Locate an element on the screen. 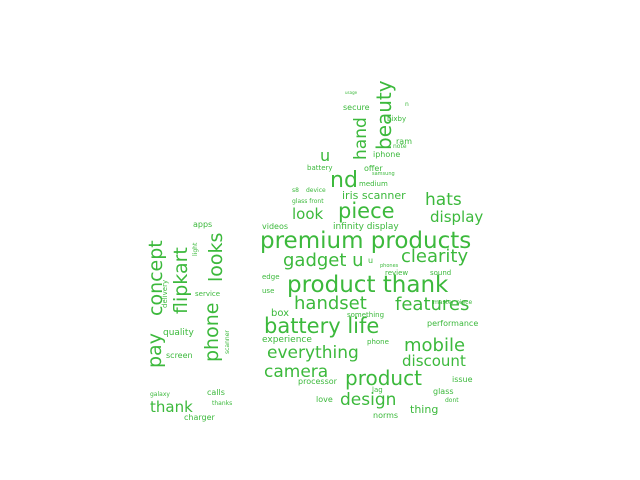 Image resolution: width=640 pixels, height=480 pixels. word-battery: battery is located at coordinates (320, 168).